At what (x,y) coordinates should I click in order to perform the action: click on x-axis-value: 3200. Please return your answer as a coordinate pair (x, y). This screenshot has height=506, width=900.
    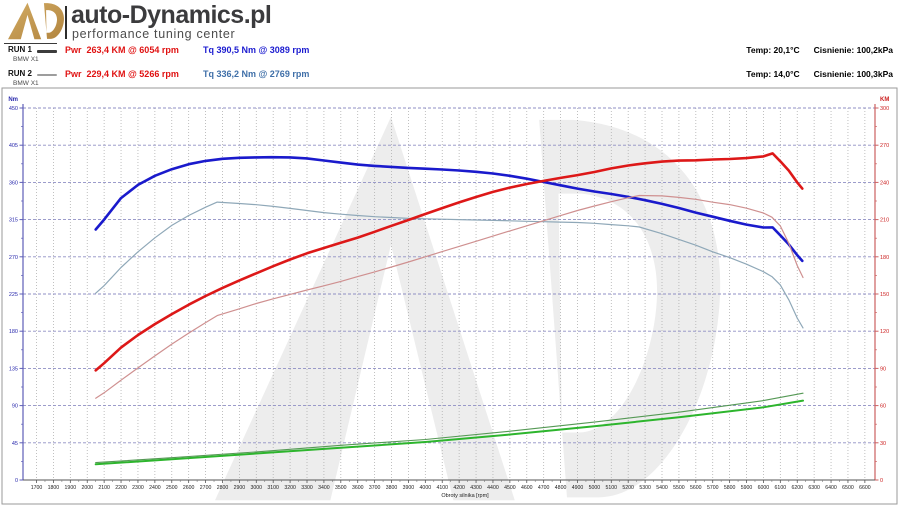
    Looking at the image, I should click on (290, 488).